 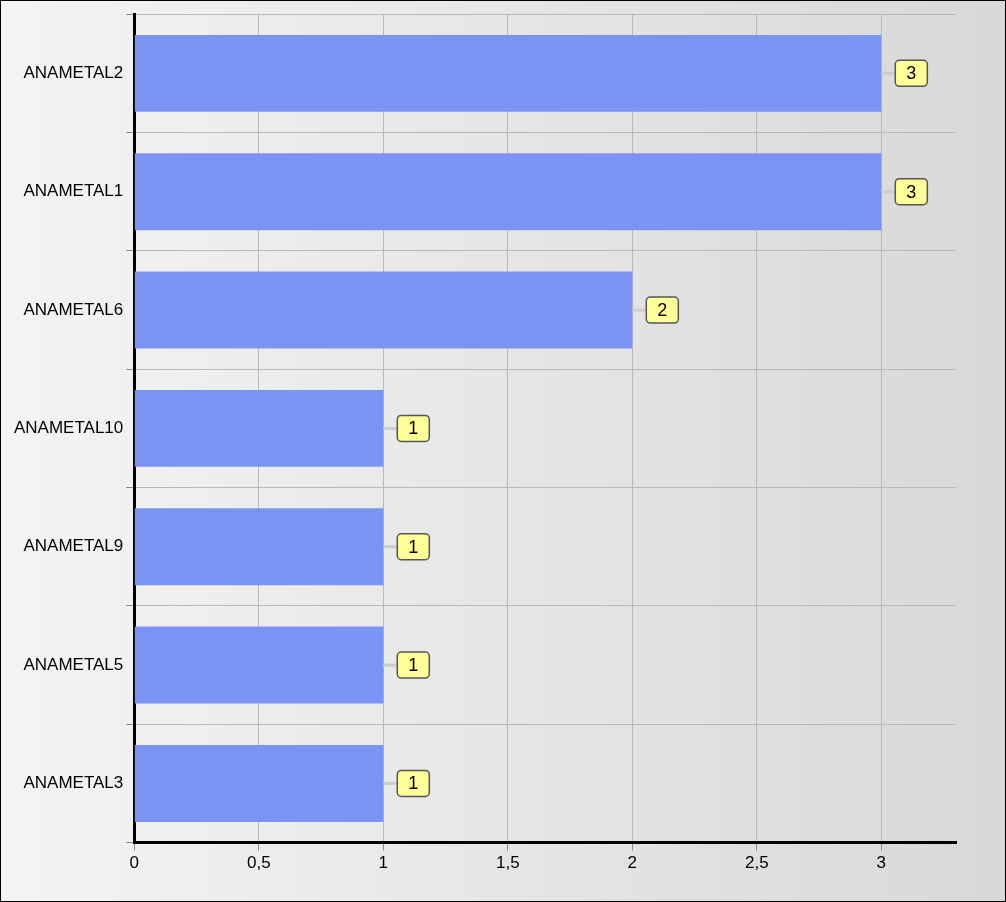 What do you see at coordinates (73, 73) in the screenshot?
I see `y-tick-label: ANAMETAL2` at bounding box center [73, 73].